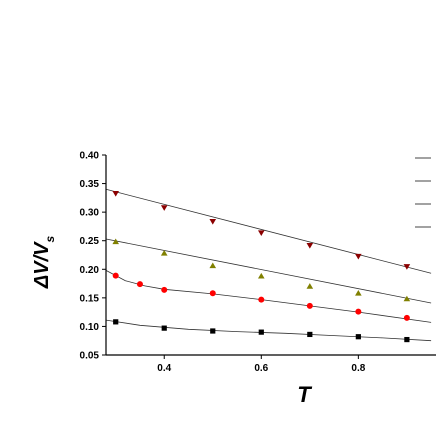 The image size is (436, 436). I want to click on y-tick-label: 0.25, so click(90, 241).